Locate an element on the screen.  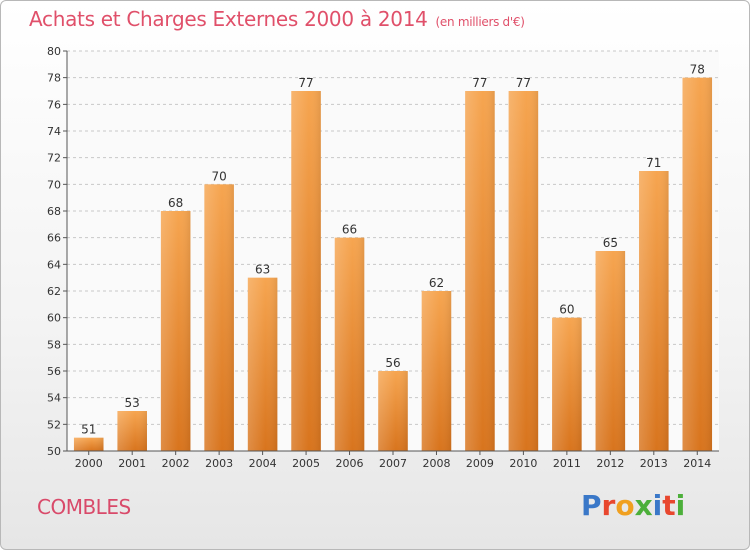
y-tick-label: 52 is located at coordinates (54, 424).